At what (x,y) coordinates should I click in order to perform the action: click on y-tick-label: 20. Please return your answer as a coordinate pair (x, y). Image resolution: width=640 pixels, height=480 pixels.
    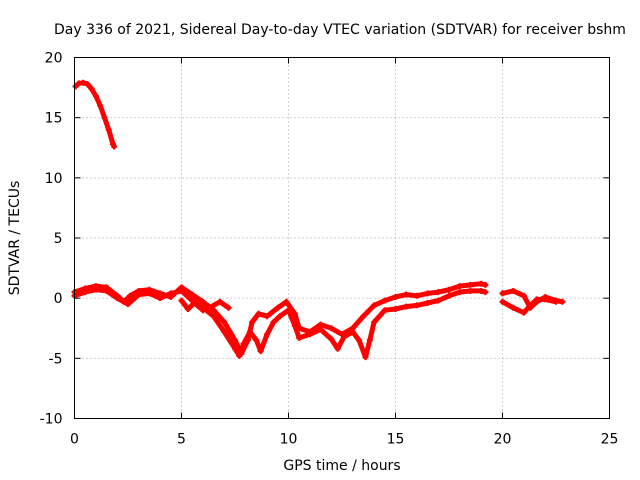
    Looking at the image, I should click on (54, 59).